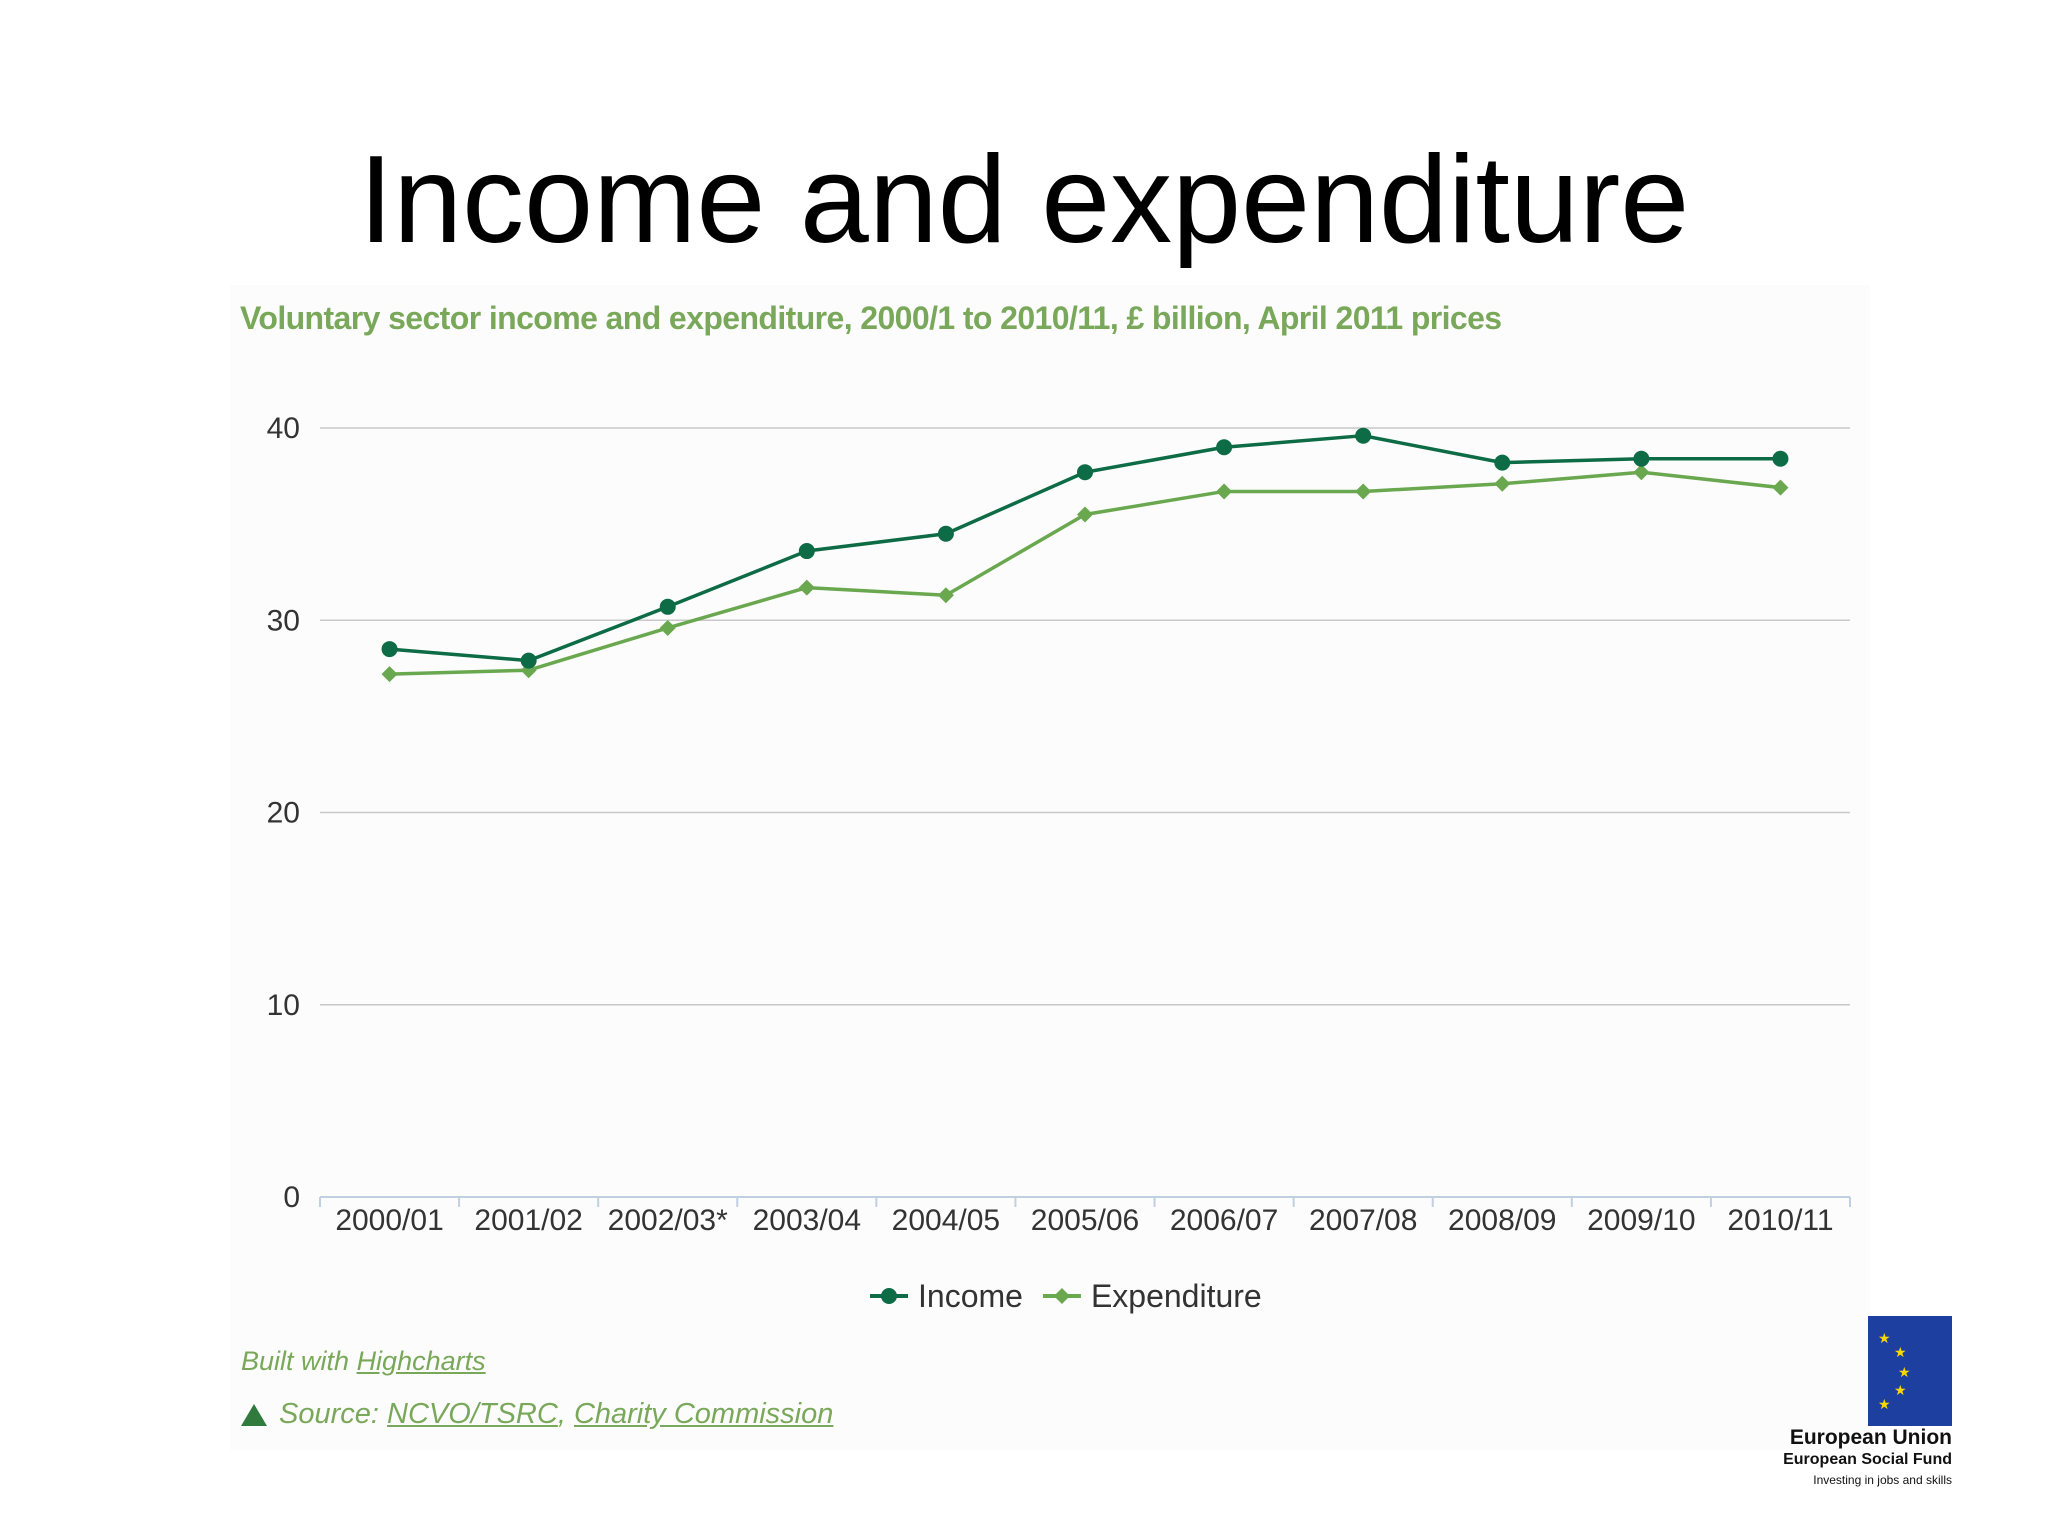  I want to click on x-tick-label: 2002/03*, so click(668, 1220).